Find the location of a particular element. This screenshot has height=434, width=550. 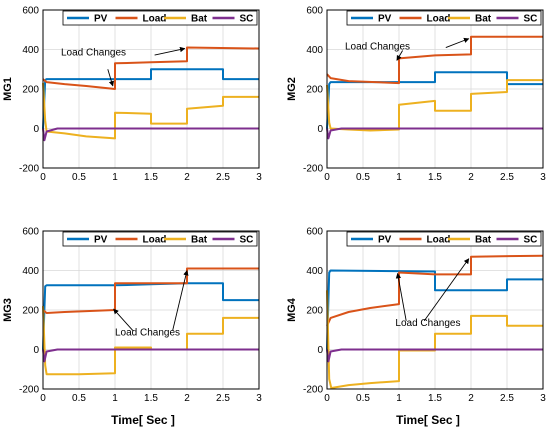

x-axis-label-right: Time[ Sec ] is located at coordinates (428, 420).